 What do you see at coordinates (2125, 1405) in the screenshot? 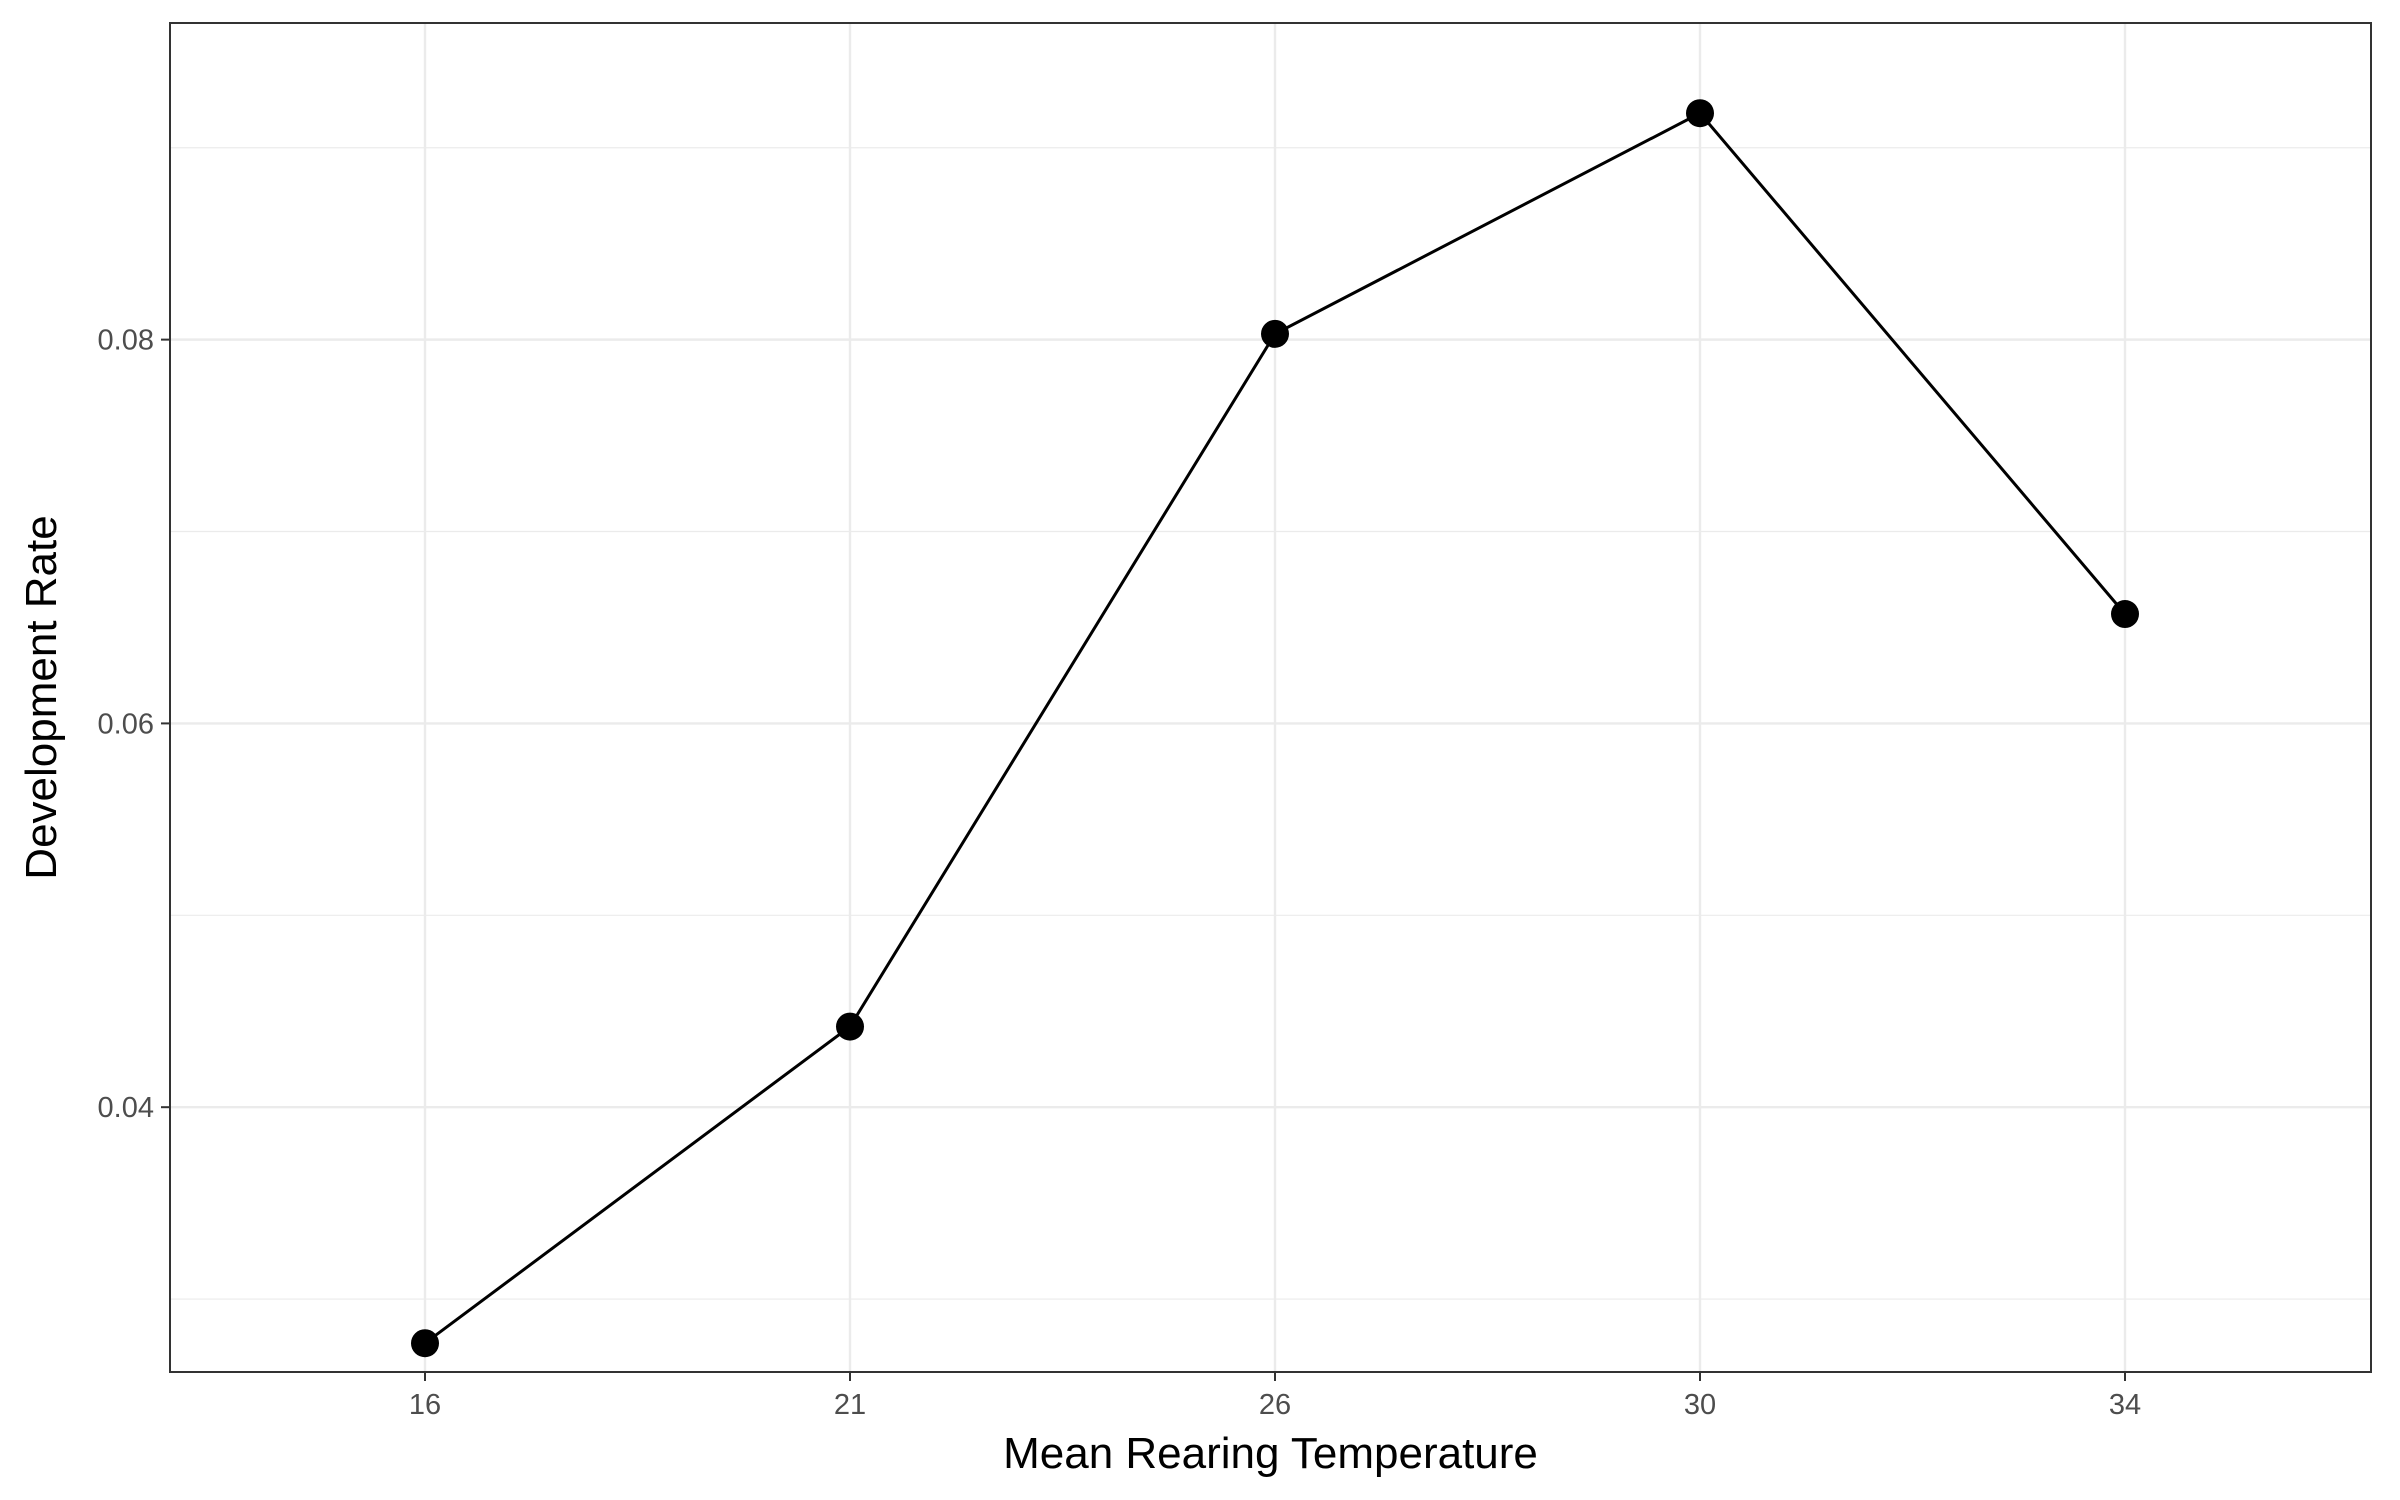
I see `x-tick-label: 34` at bounding box center [2125, 1405].